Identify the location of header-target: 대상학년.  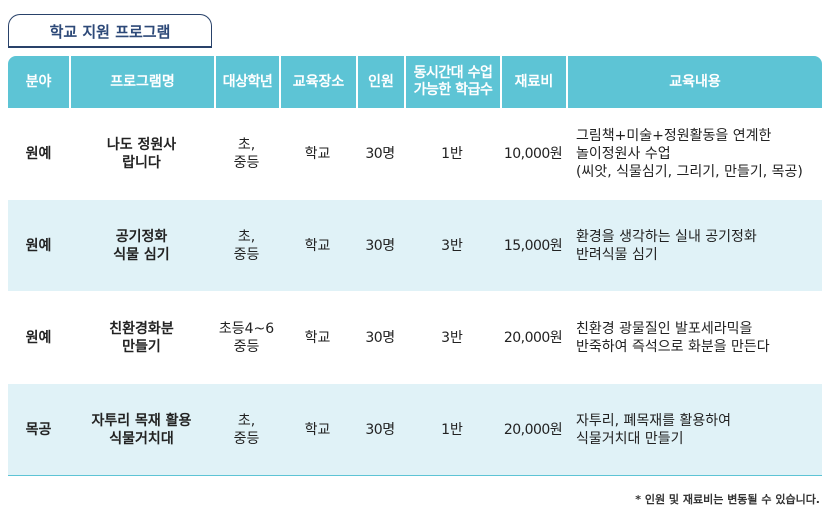
(246, 82).